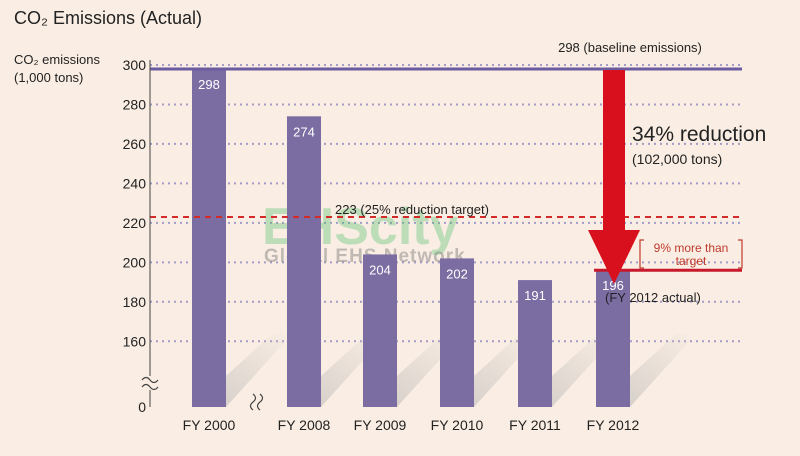  What do you see at coordinates (699, 134) in the screenshot?
I see `reduction-headline: 34% reduction` at bounding box center [699, 134].